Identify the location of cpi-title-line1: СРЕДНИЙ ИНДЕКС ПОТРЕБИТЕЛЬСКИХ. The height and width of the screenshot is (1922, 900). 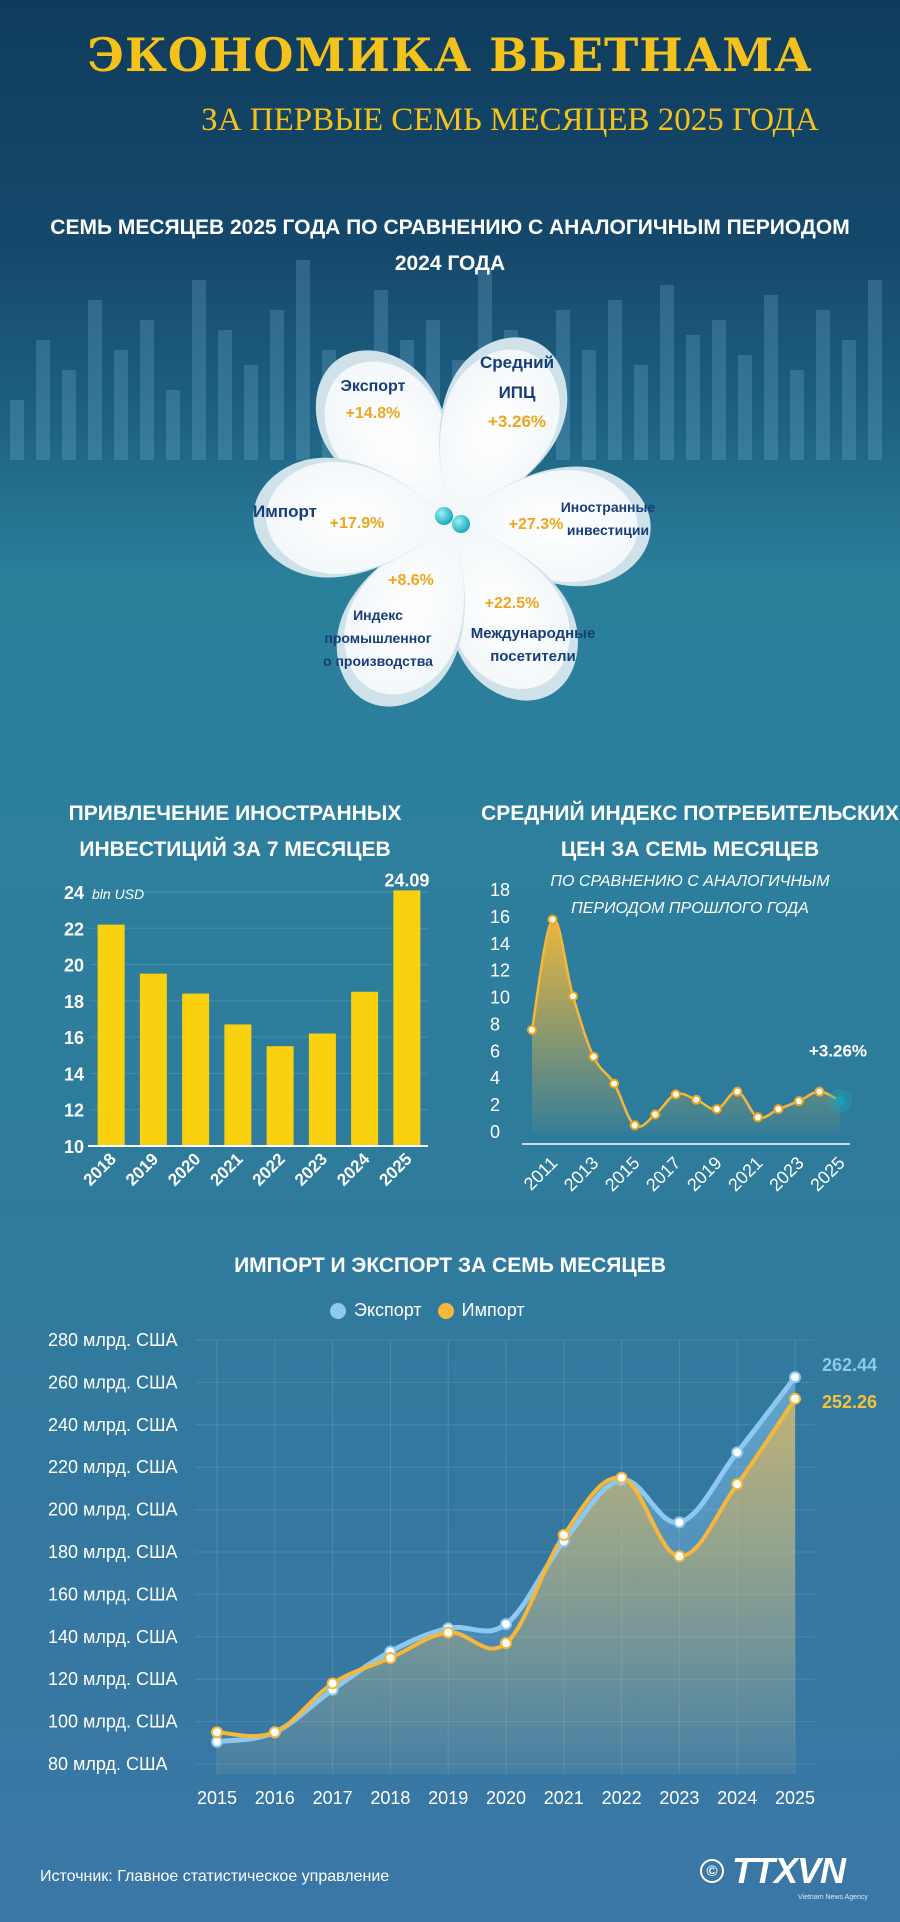
(690, 813).